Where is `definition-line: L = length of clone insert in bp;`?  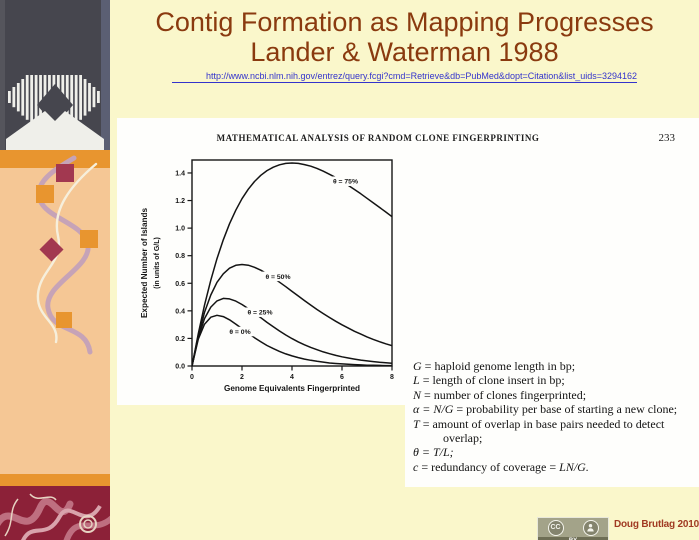 definition-line: L = length of clone insert in bp; is located at coordinates (489, 380).